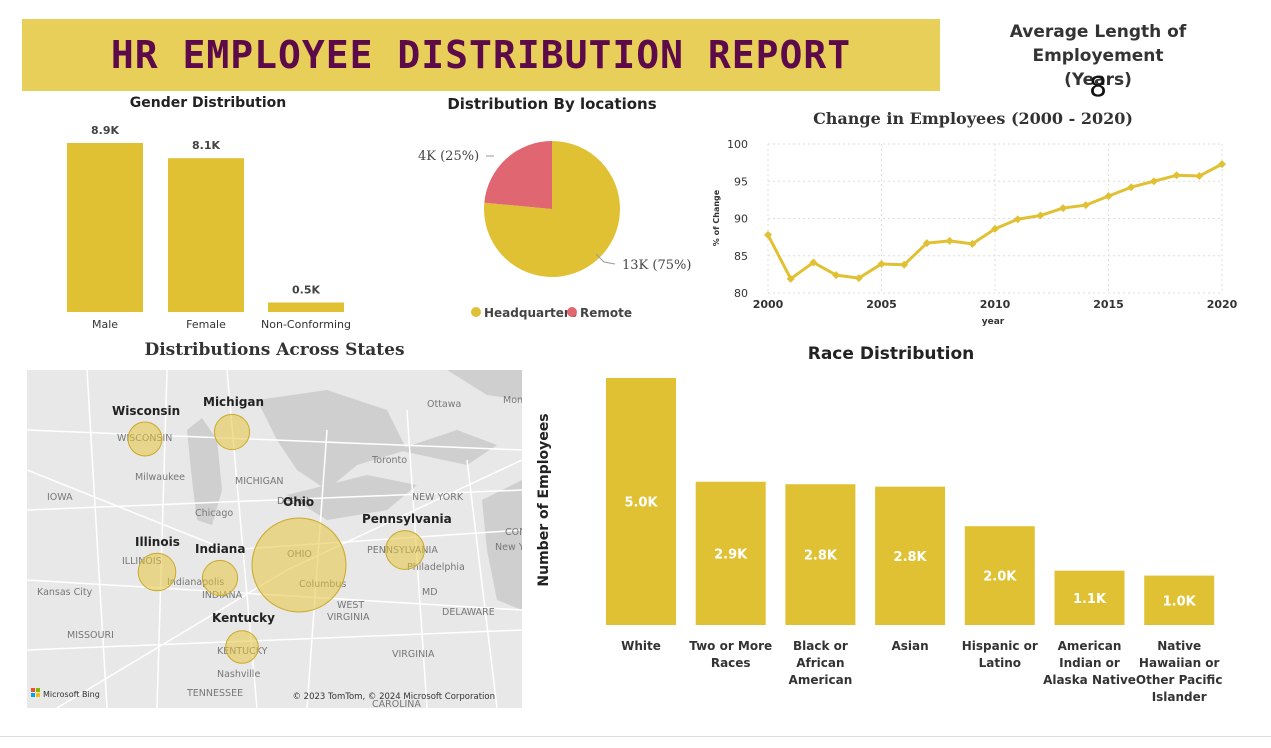 The width and height of the screenshot is (1271, 748). Describe the element at coordinates (444, 404) in the screenshot. I see `map-place-label: Ottawa` at that location.